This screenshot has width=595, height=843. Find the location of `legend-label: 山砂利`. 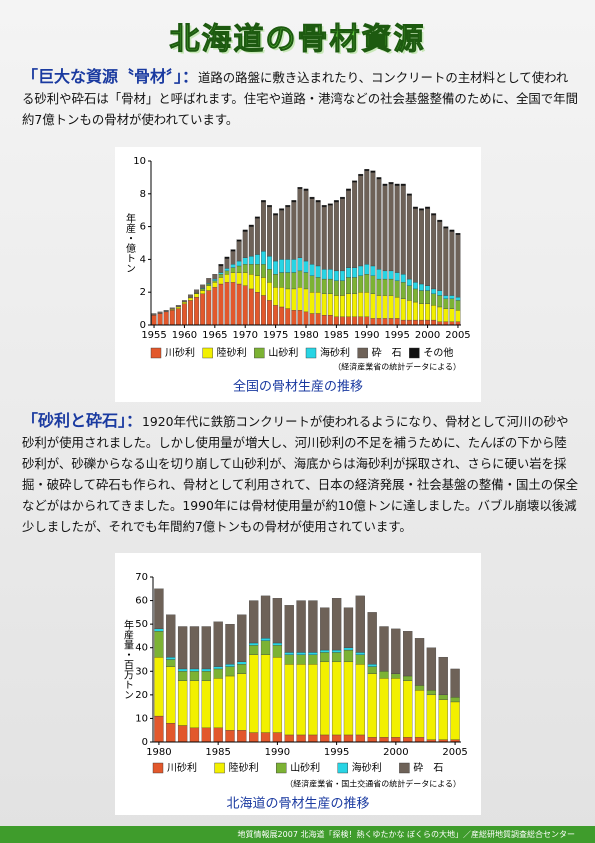

legend-label: 山砂利 is located at coordinates (305, 767).